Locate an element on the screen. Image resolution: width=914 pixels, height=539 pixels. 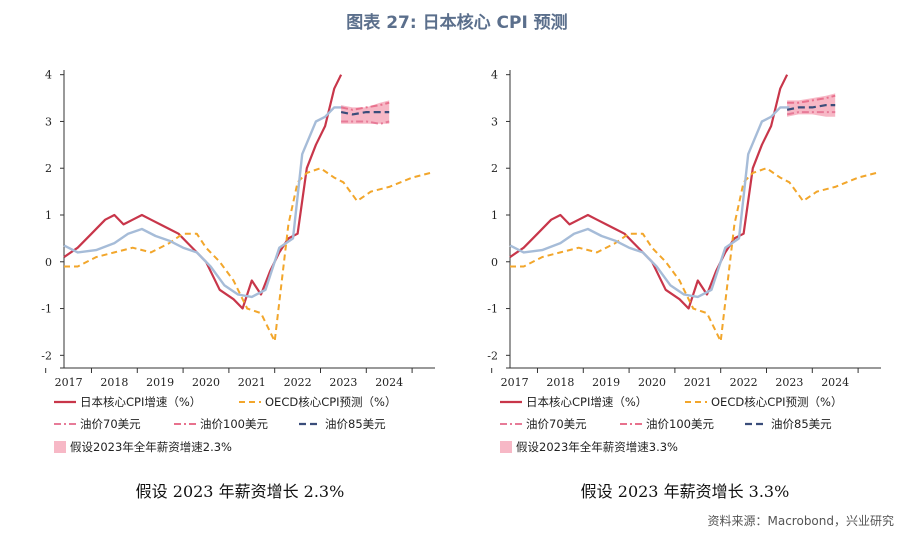
legend-band-label: 假设2023年全年薪资增速2.3% is located at coordinates (151, 447).